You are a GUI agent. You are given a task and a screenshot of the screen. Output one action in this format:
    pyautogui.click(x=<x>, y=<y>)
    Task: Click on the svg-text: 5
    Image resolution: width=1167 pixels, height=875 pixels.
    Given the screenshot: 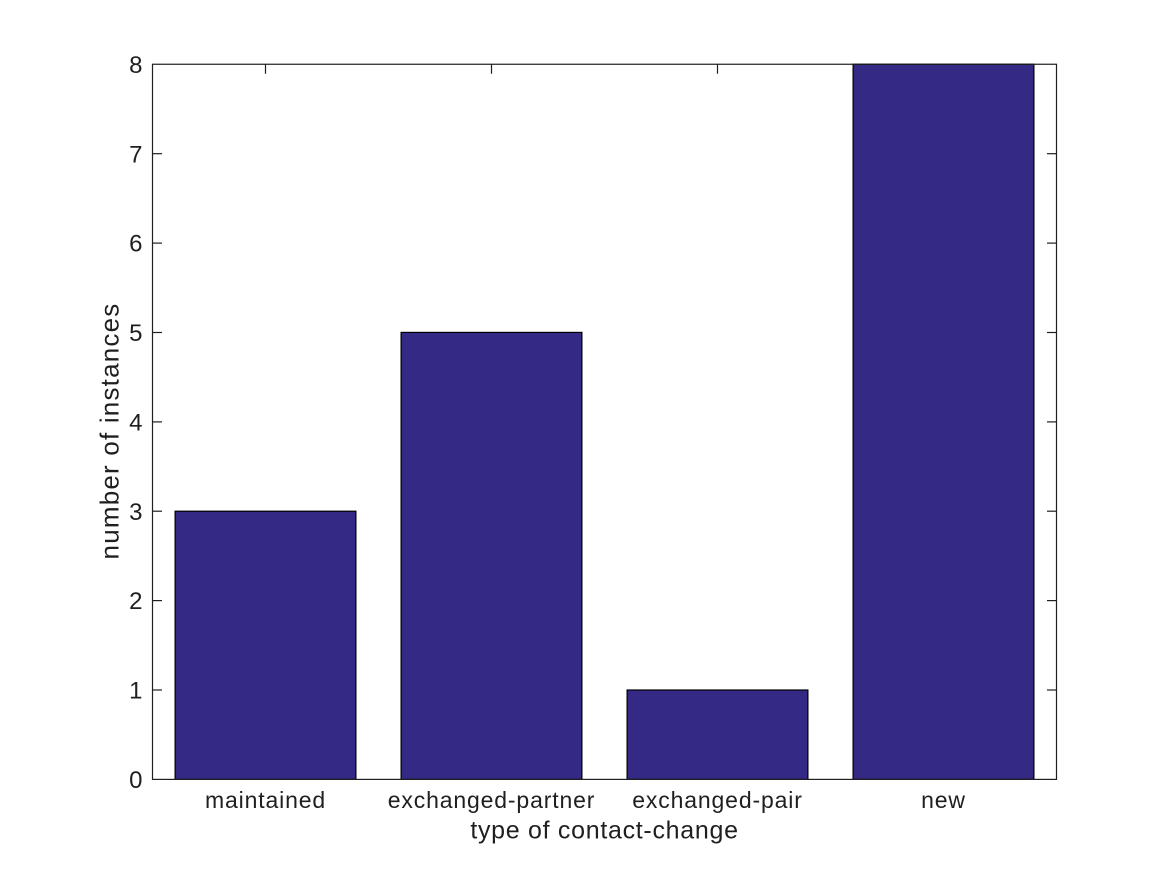 What is the action you would take?
    pyautogui.click(x=135, y=333)
    